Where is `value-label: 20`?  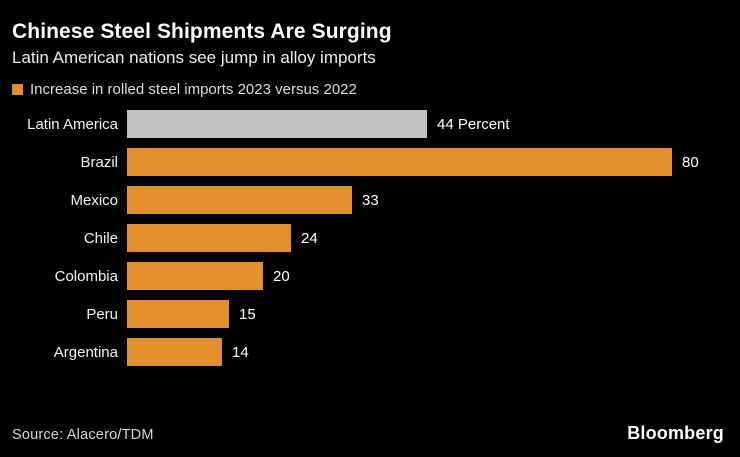 value-label: 20 is located at coordinates (281, 276).